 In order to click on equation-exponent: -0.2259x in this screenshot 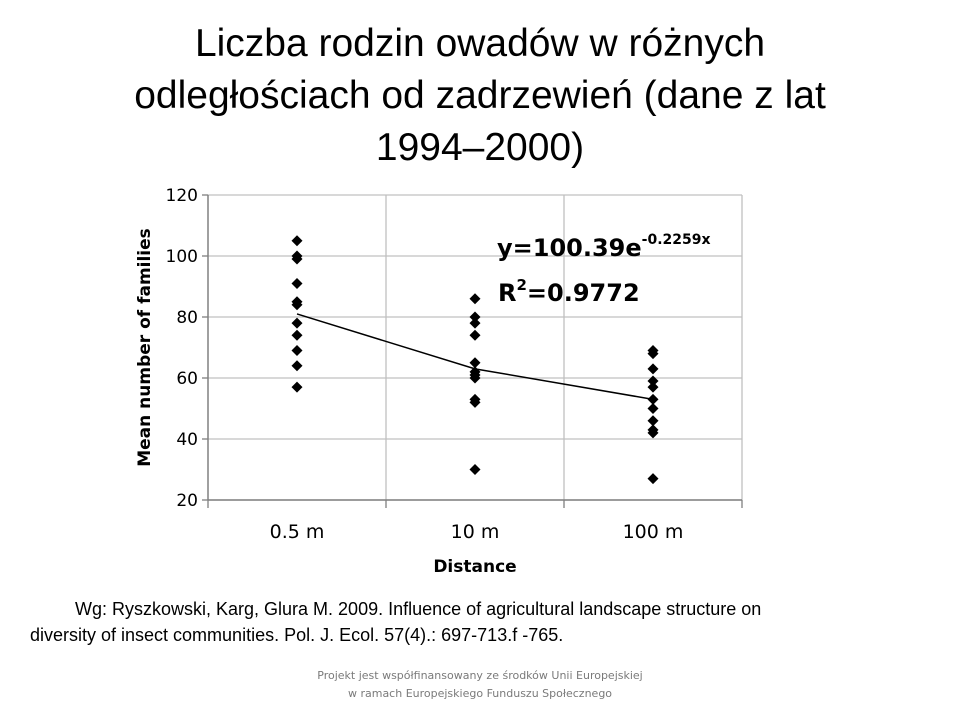, I will do `click(676, 240)`.